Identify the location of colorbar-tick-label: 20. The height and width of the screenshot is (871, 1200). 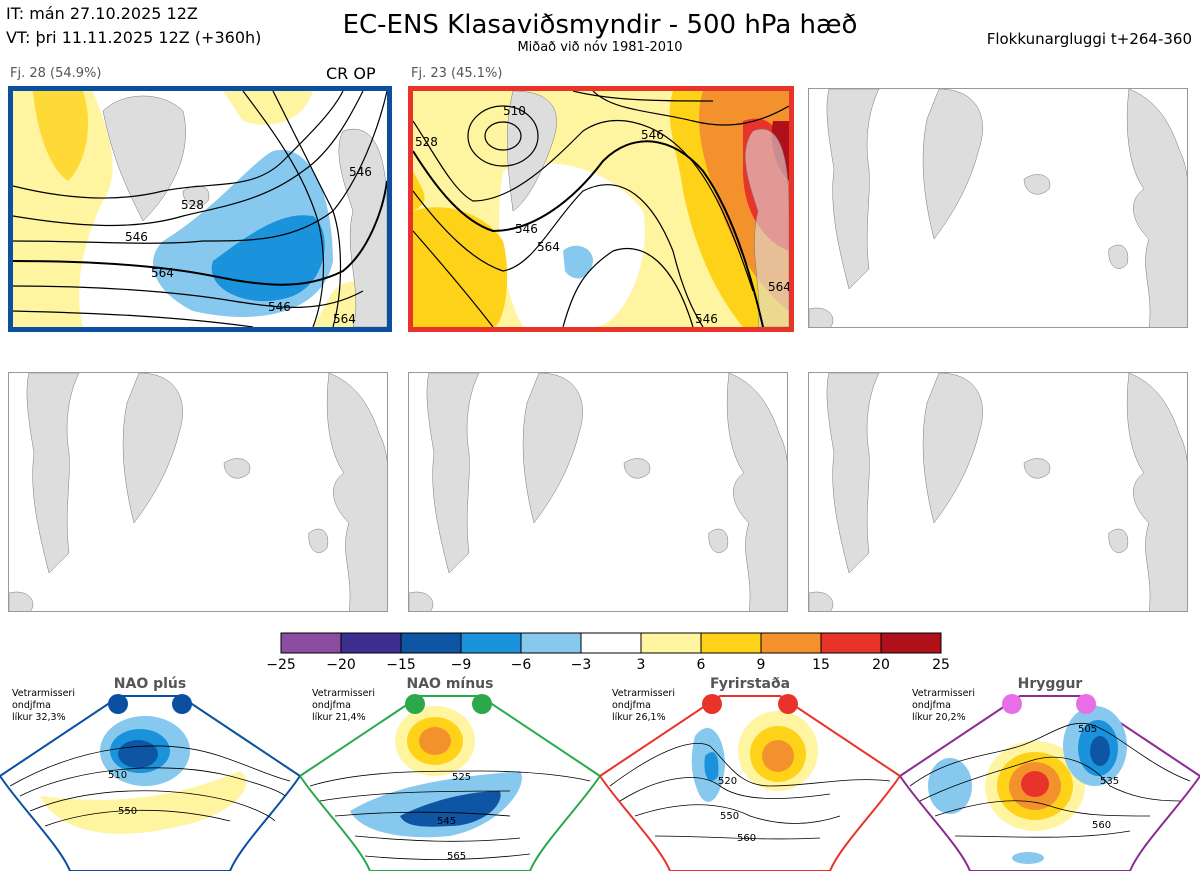
(881, 665).